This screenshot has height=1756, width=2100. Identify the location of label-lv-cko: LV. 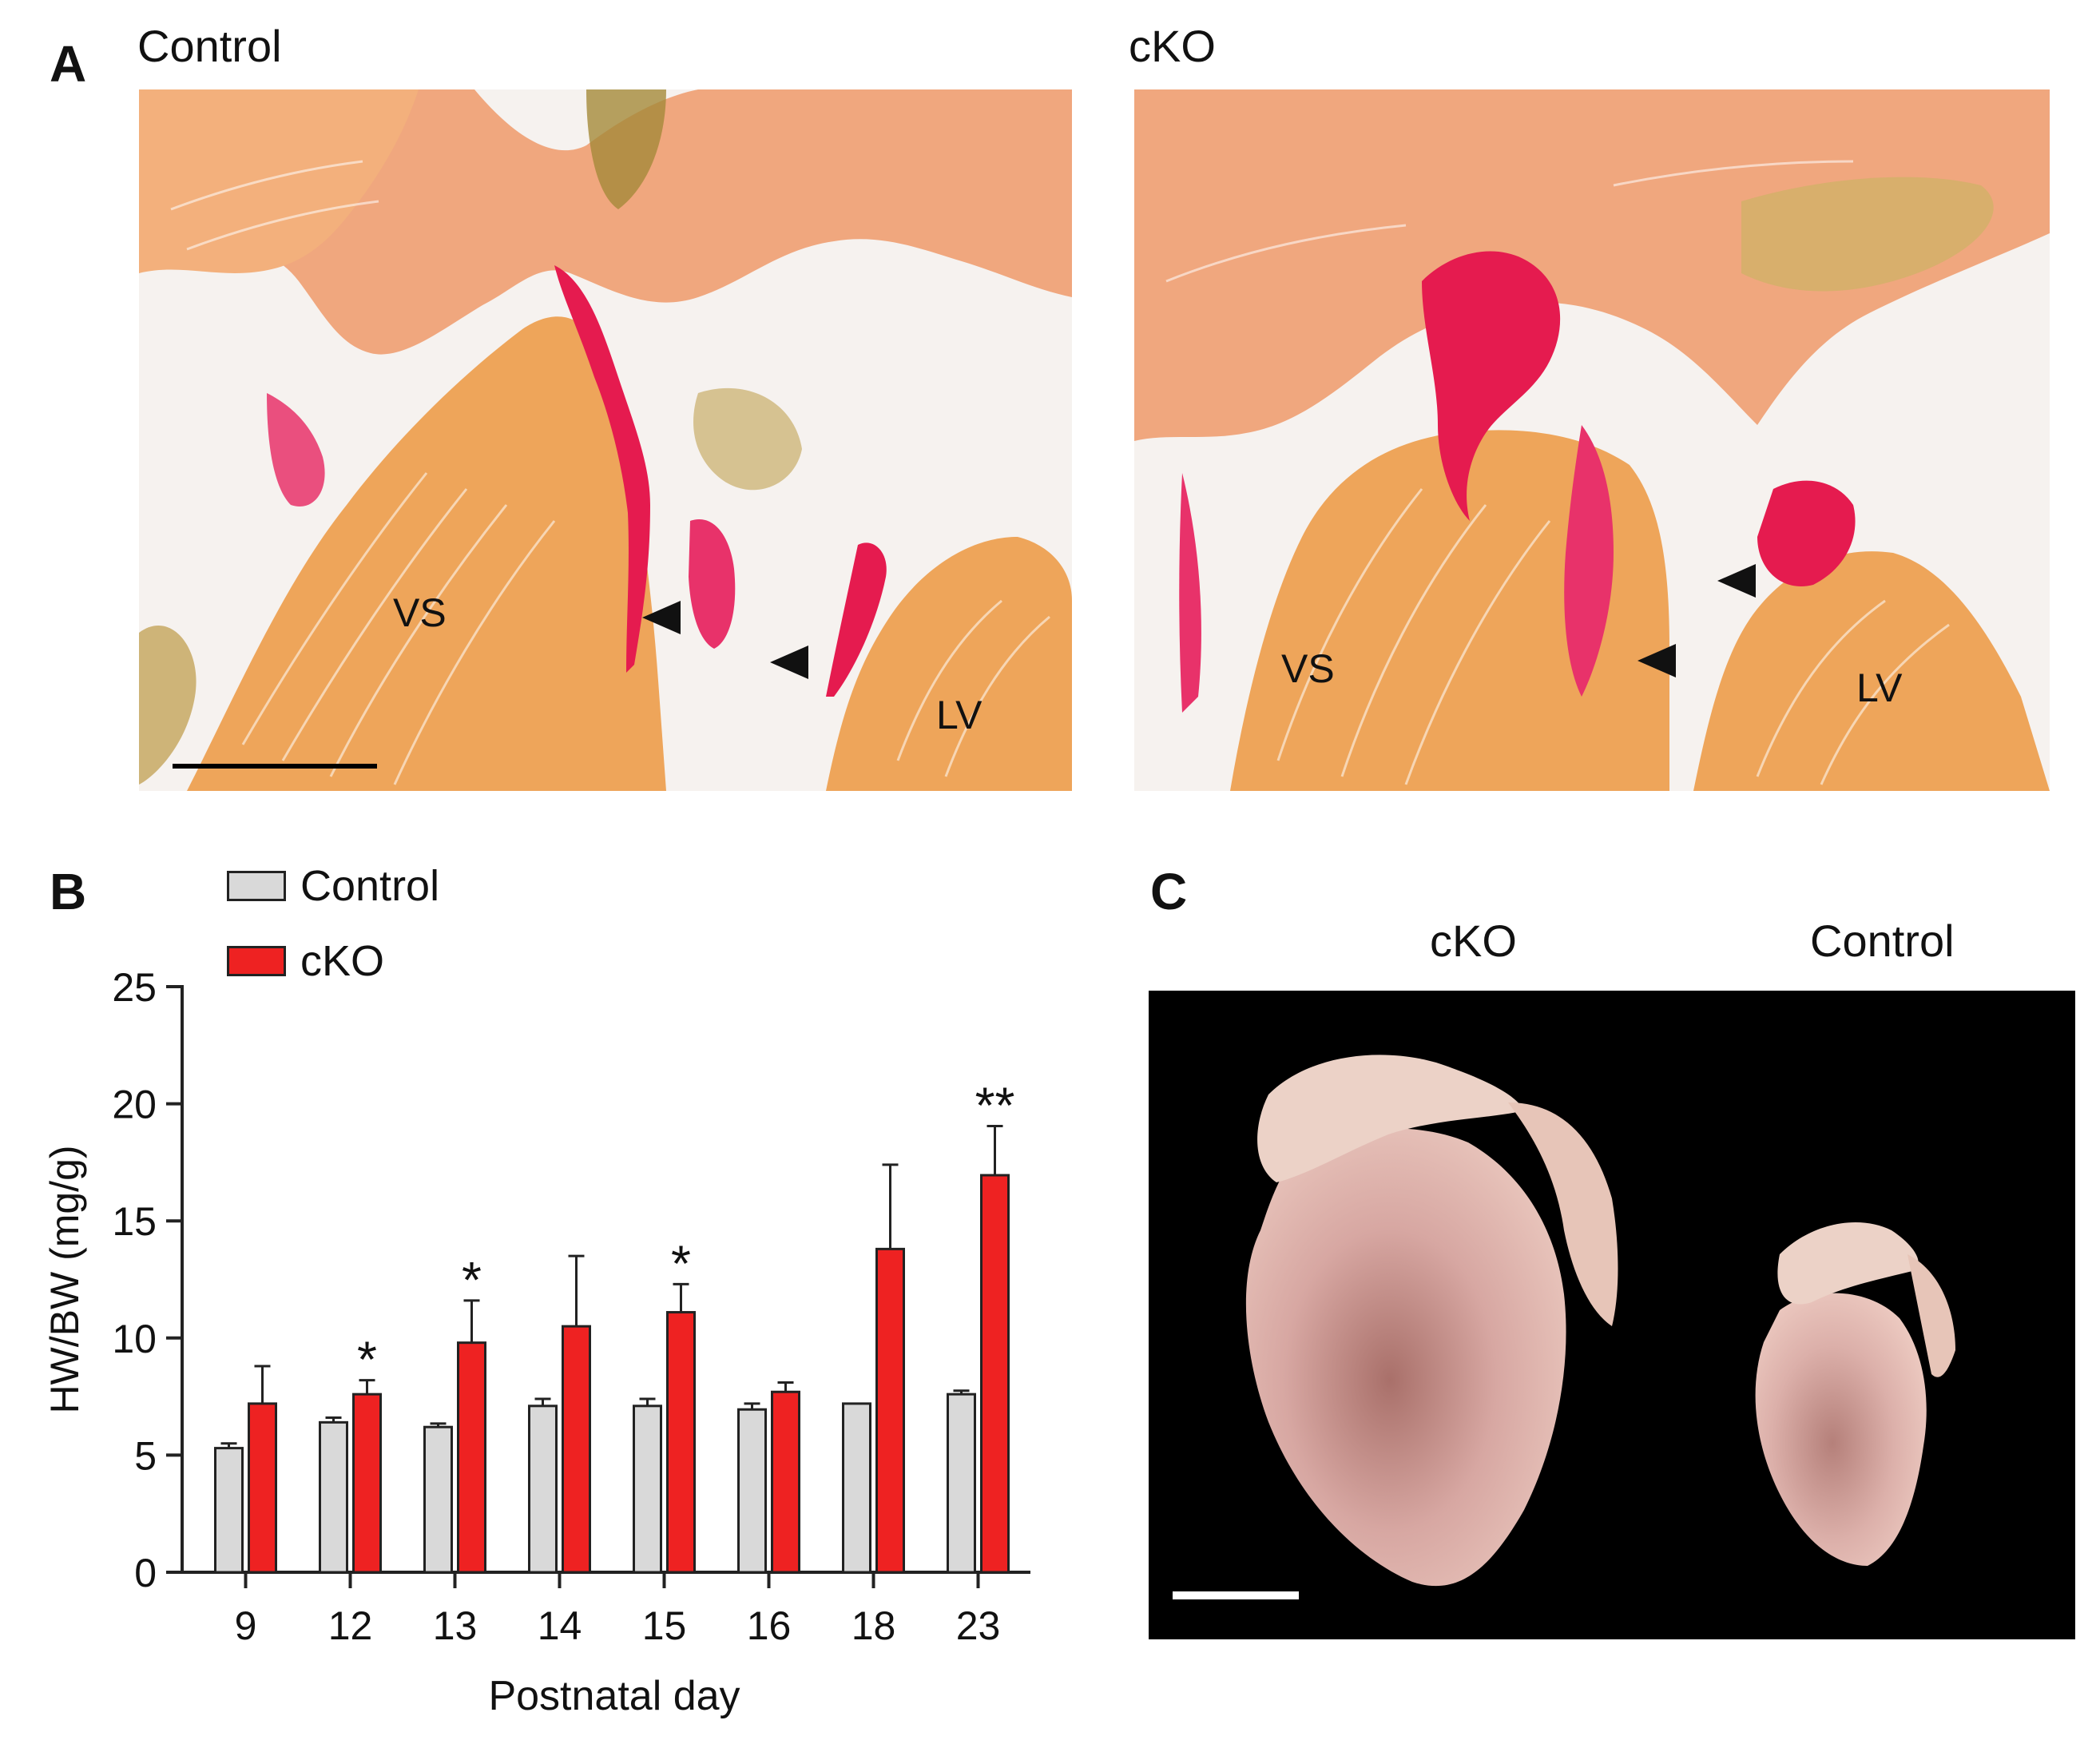
(1879, 687).